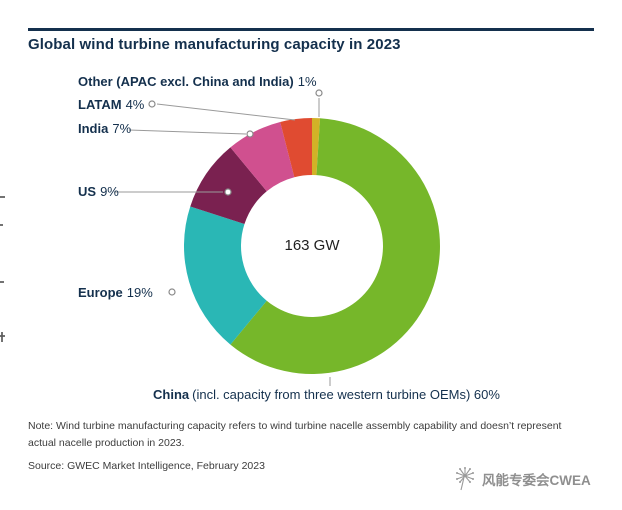 The image size is (622, 510). I want to click on label-india-value: 7%, so click(122, 128).